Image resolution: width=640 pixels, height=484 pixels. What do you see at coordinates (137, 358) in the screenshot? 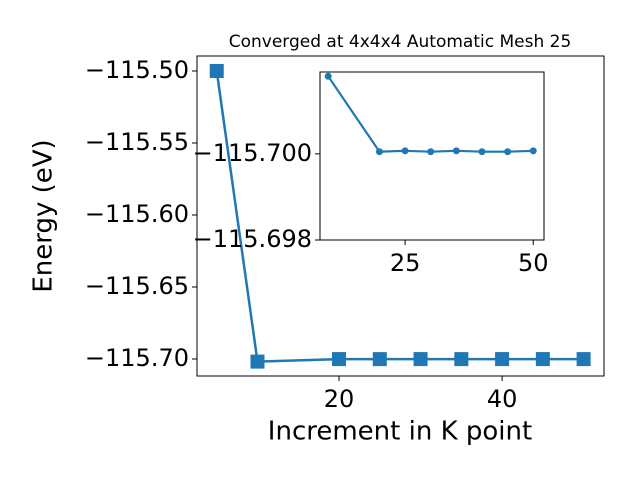
I see `y-tick-label: −115.70` at bounding box center [137, 358].